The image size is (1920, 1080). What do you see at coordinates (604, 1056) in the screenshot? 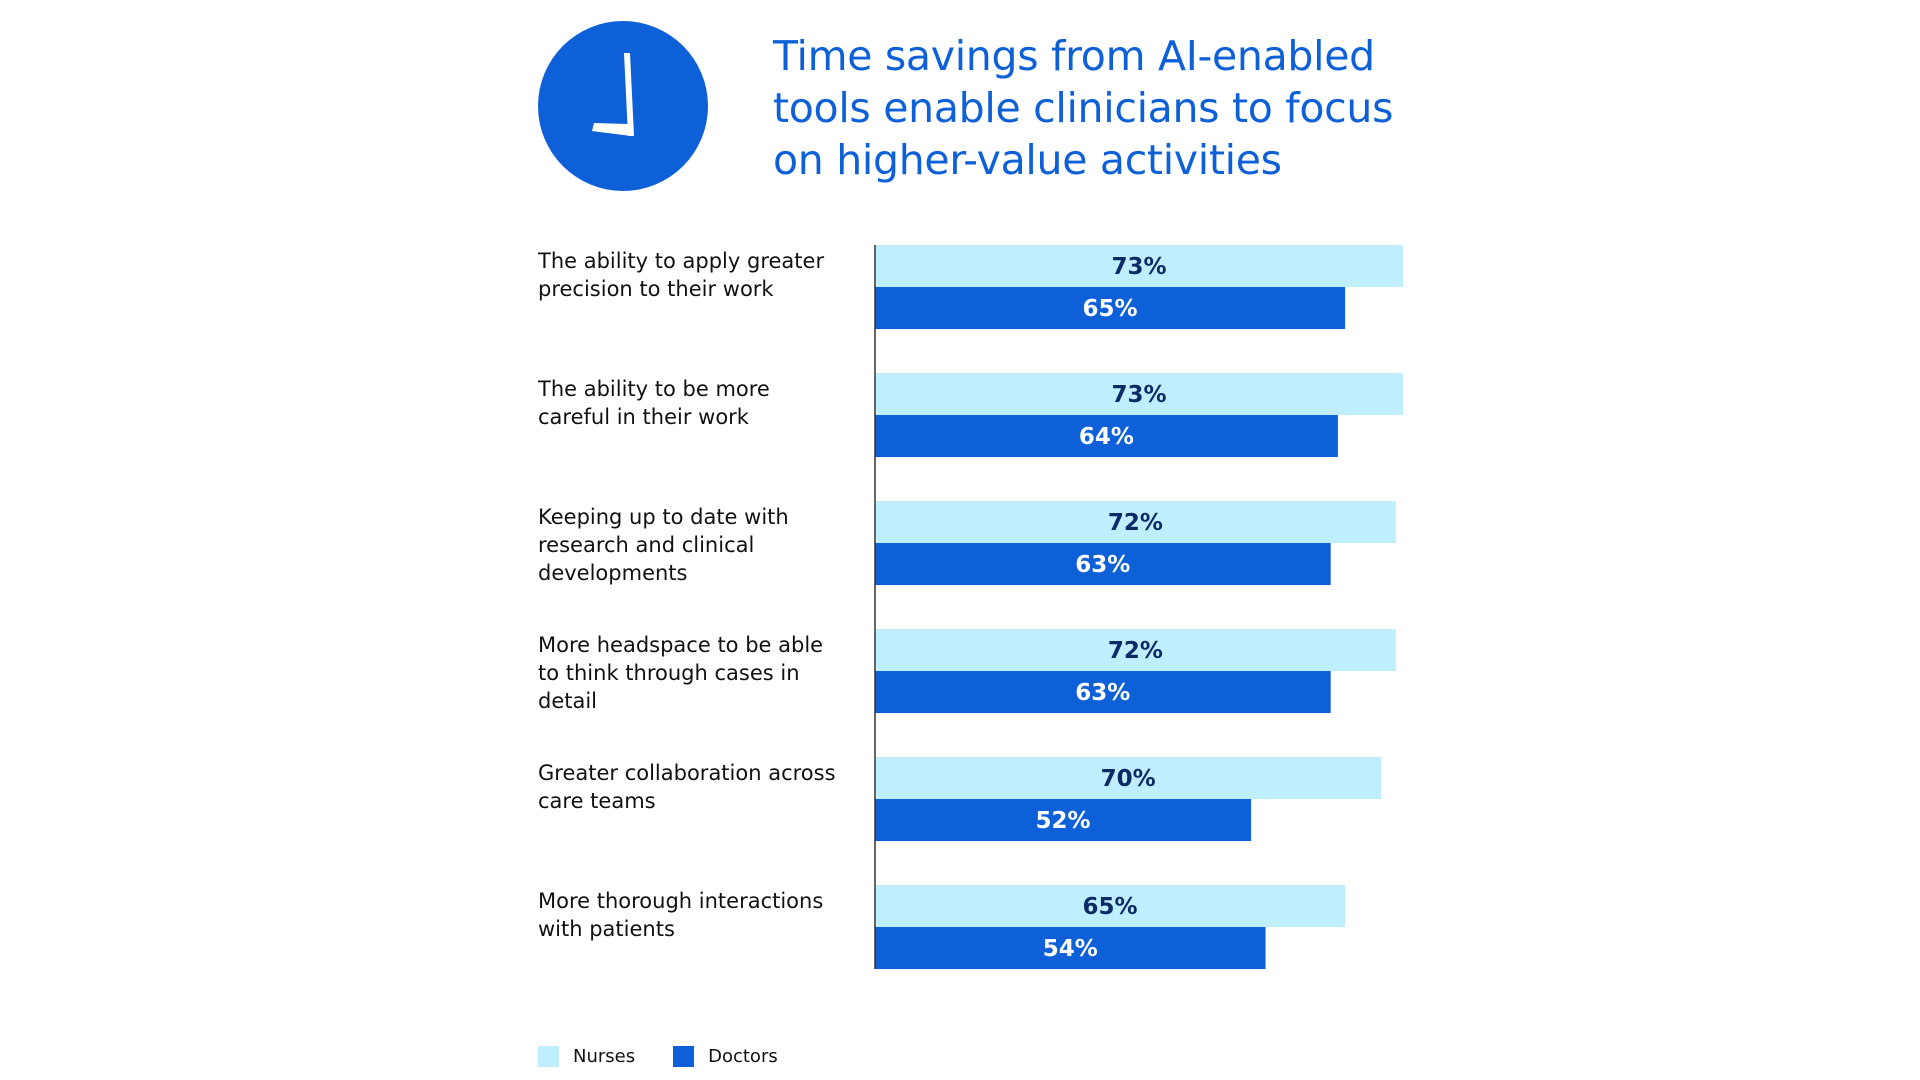
I see `legend-label-nurses: Nurses` at bounding box center [604, 1056].